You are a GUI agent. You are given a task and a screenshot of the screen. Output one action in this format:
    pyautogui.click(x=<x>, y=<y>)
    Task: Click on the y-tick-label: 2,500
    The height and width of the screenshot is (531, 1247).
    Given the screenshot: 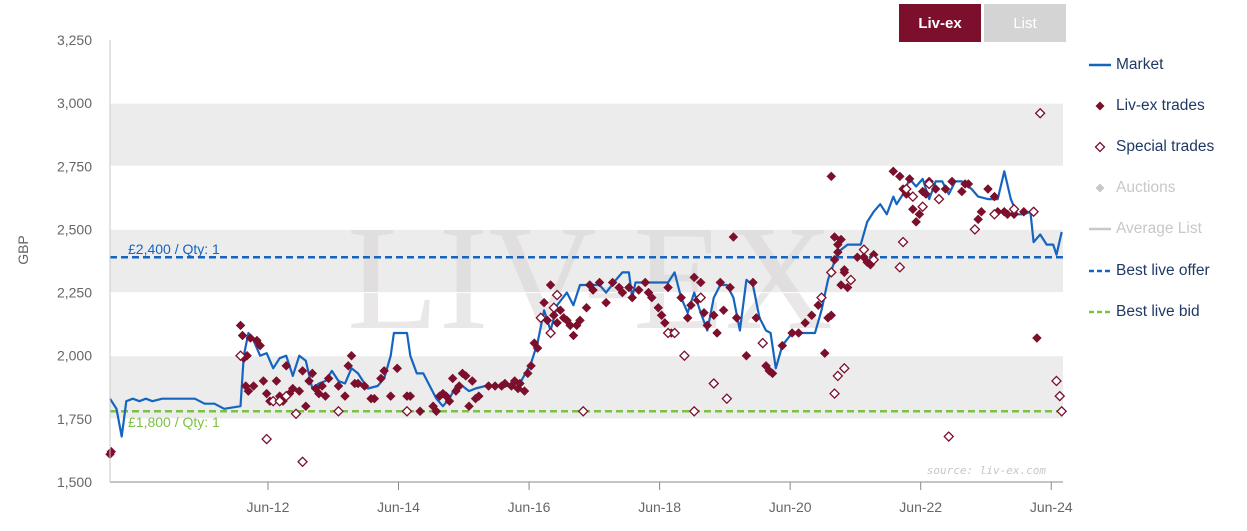 What is the action you would take?
    pyautogui.click(x=74, y=229)
    